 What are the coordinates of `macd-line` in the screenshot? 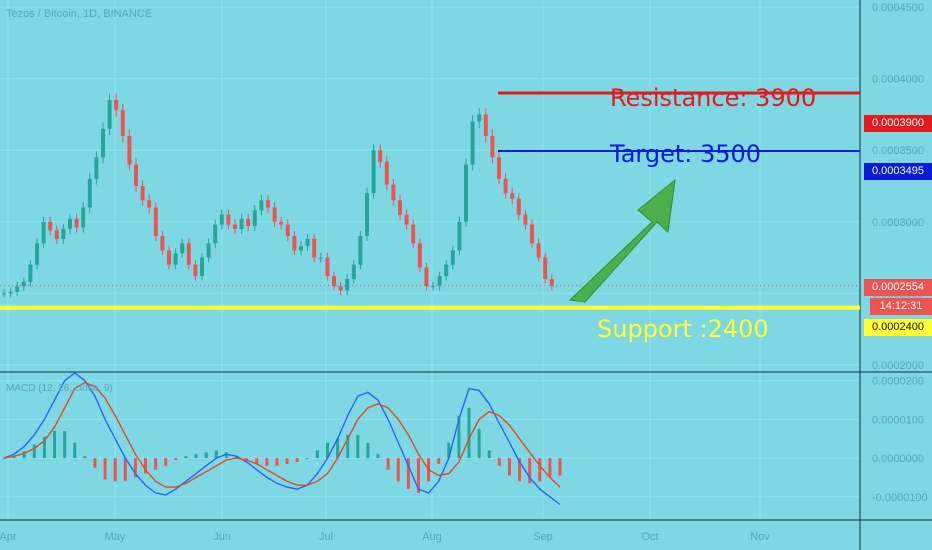 It's located at (282, 439).